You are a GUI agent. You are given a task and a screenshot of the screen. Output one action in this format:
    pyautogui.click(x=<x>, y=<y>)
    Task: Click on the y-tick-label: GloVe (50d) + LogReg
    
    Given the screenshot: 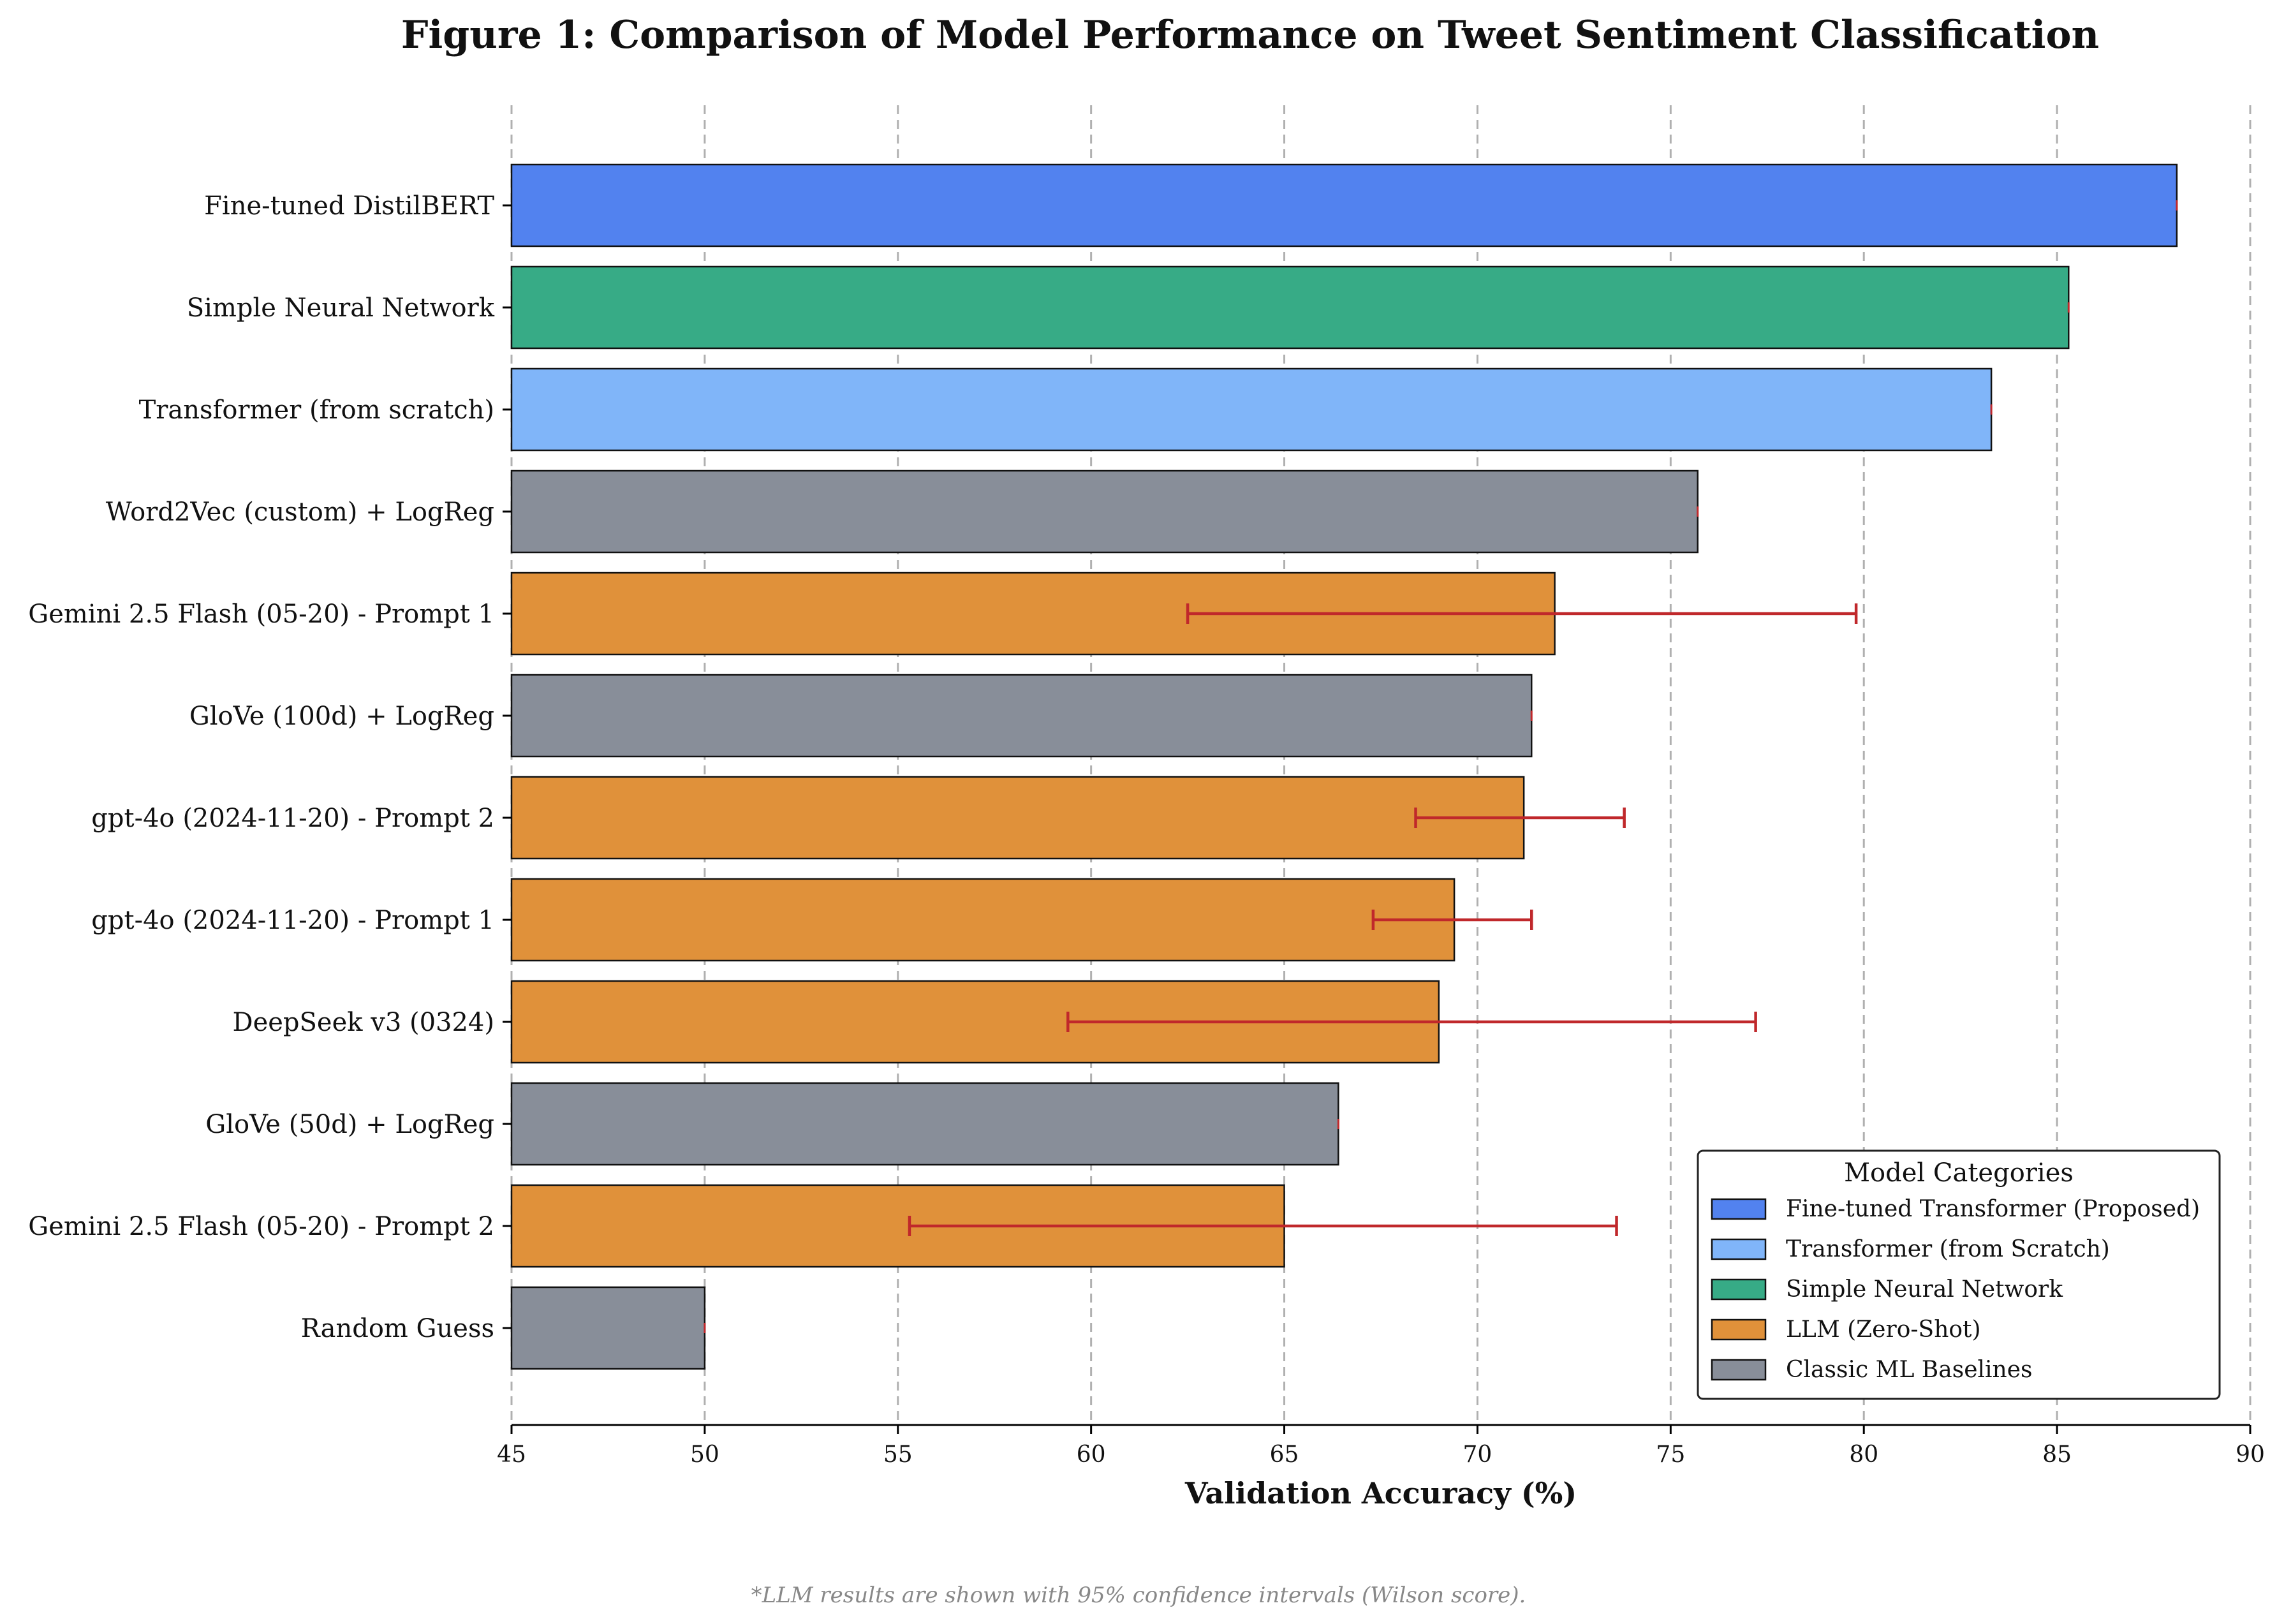 What is the action you would take?
    pyautogui.click(x=349, y=1124)
    